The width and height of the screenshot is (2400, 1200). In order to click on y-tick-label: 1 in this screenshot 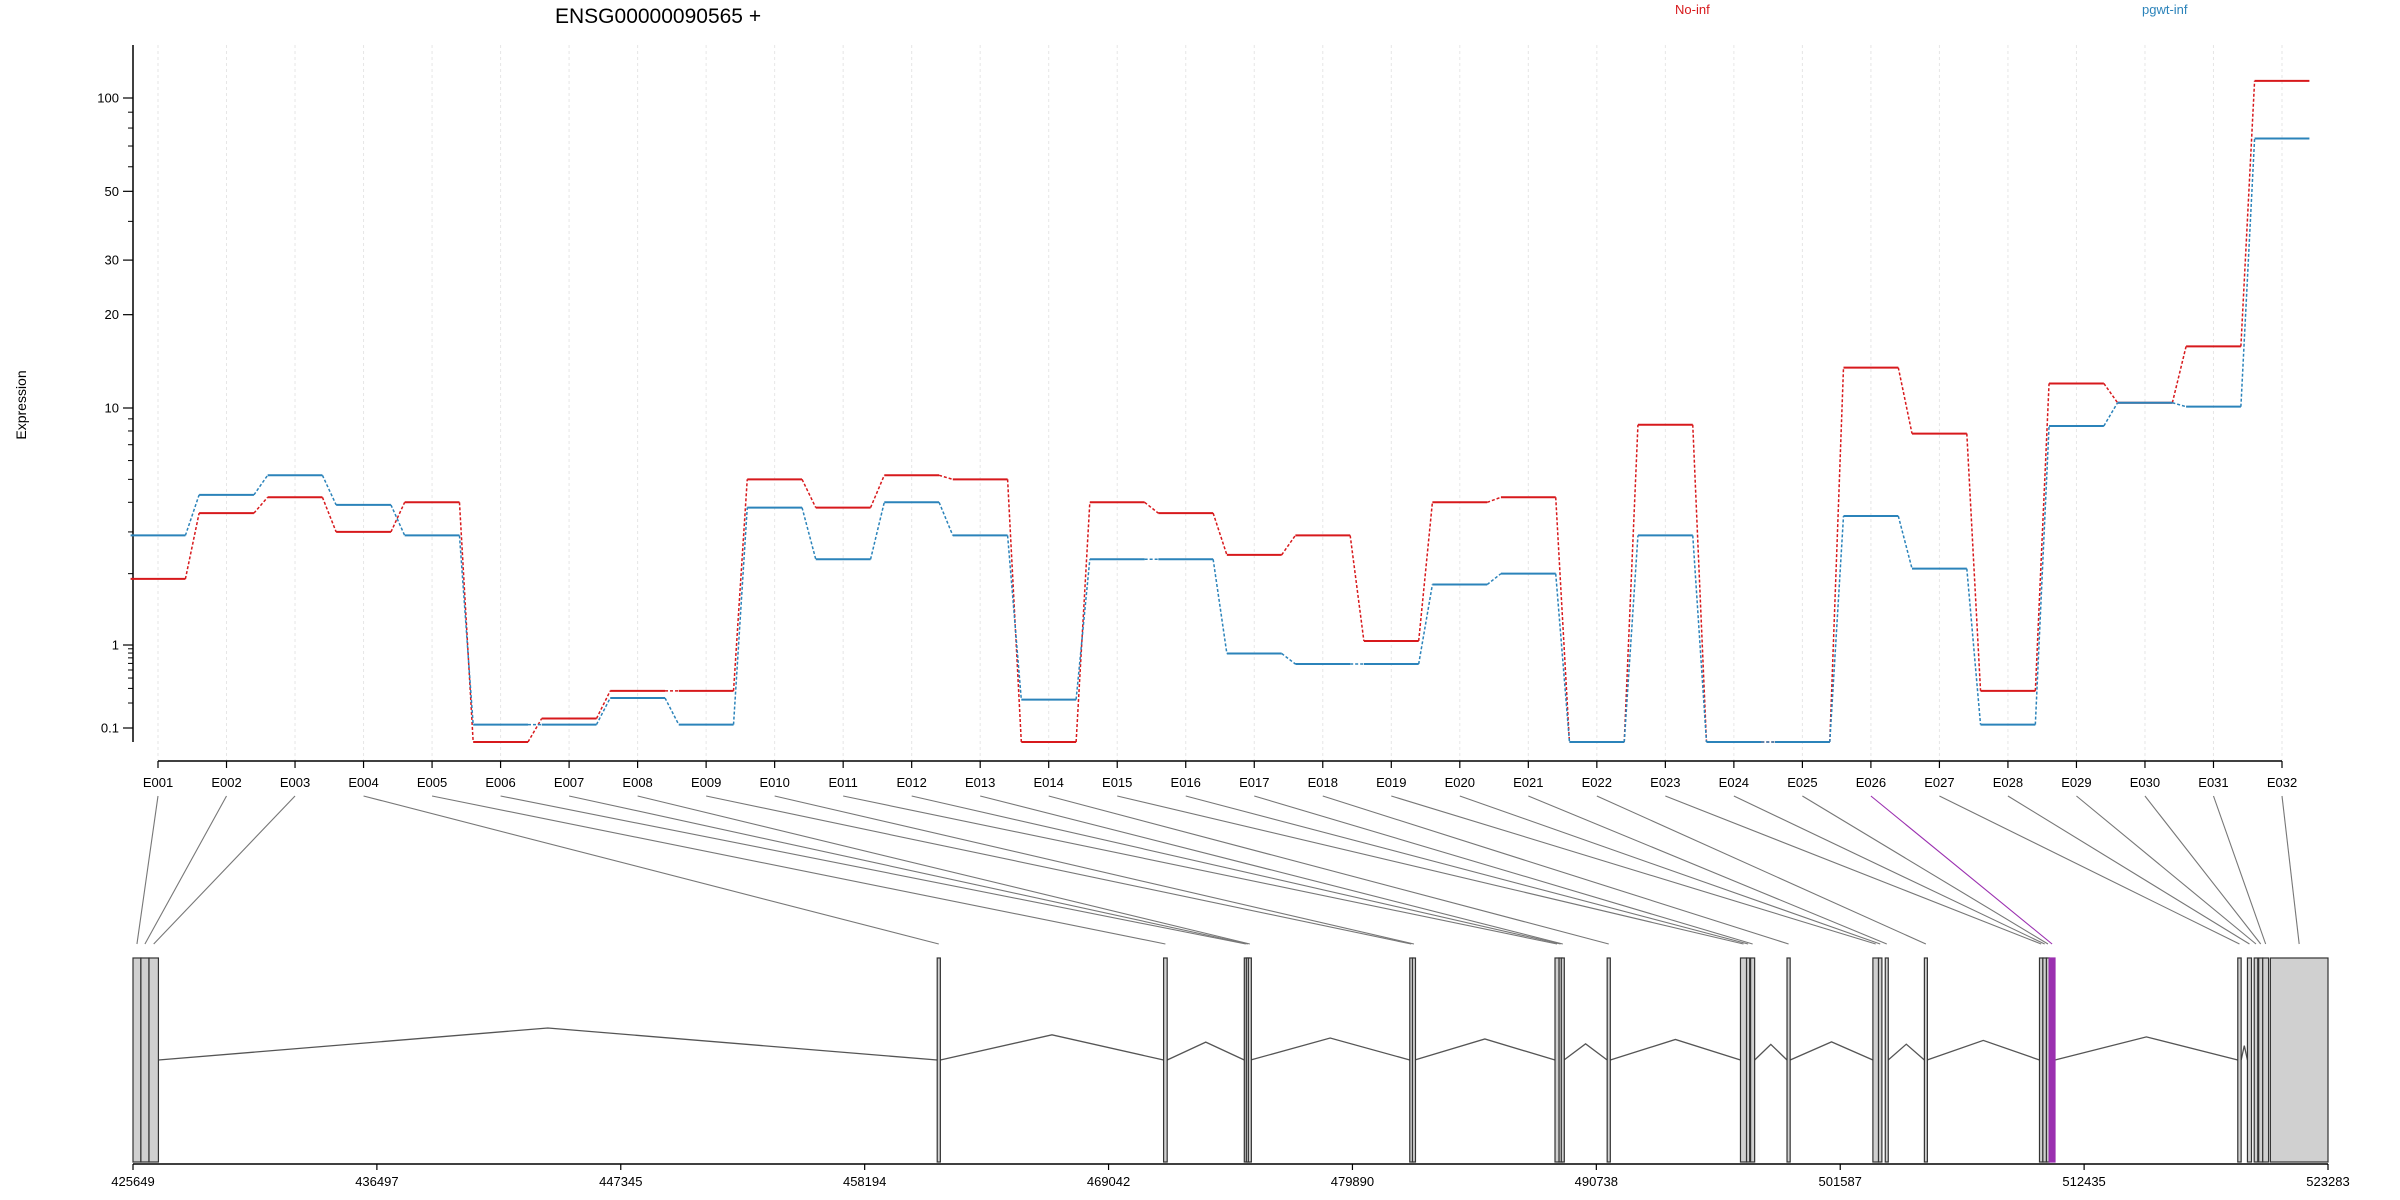, I will do `click(115, 645)`.